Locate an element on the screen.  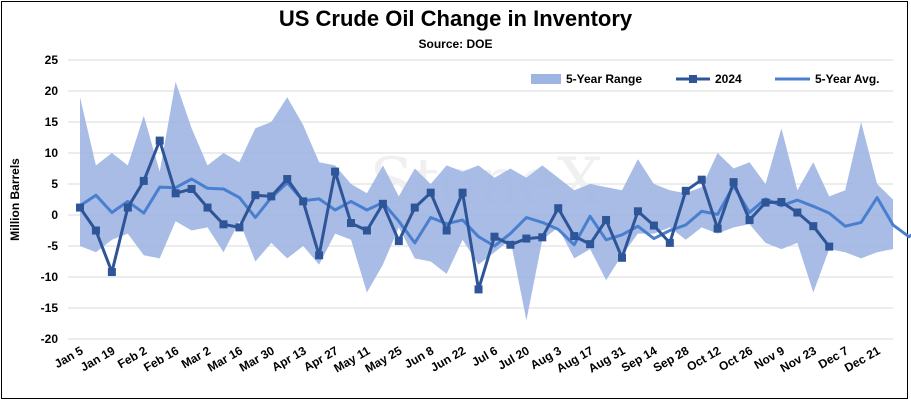
x-tick-label: Feb 16 is located at coordinates (161, 358).